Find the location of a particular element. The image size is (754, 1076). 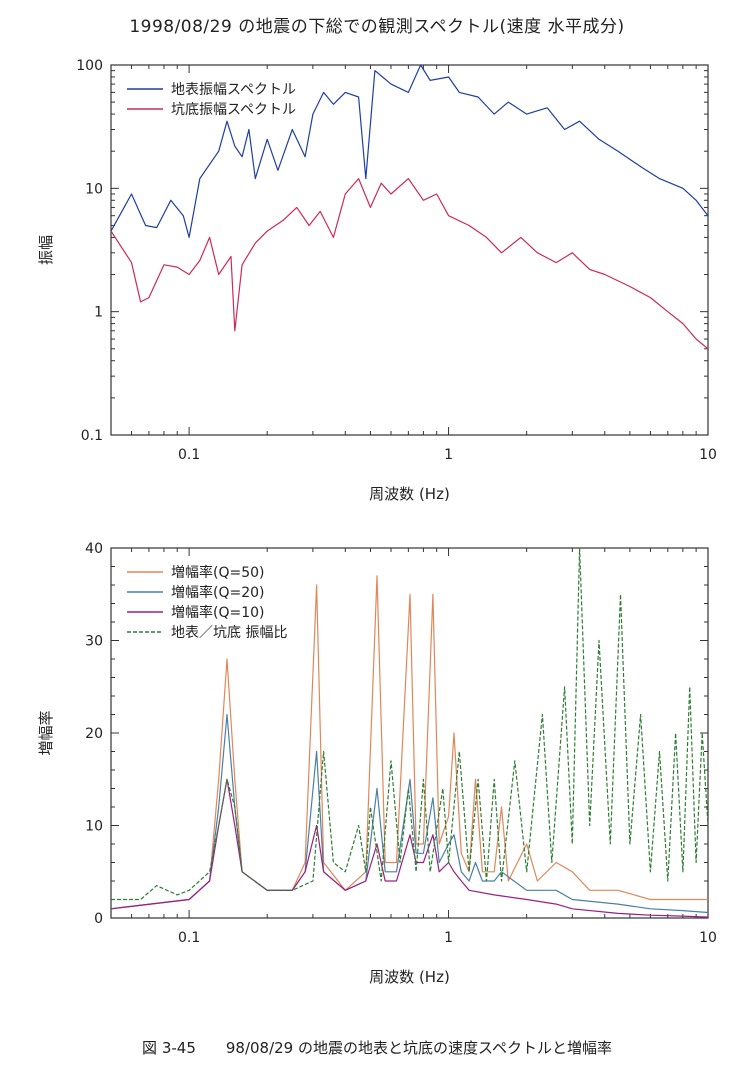

legend-label: 坑底振幅スペクトル is located at coordinates (233, 110).